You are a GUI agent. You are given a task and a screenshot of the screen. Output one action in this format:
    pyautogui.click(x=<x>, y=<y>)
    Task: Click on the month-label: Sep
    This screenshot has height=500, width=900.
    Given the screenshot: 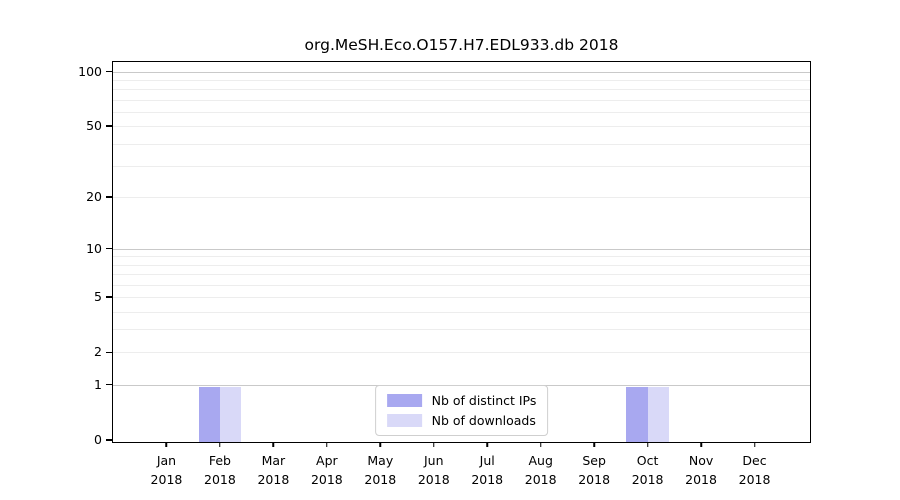 What is the action you would take?
    pyautogui.click(x=594, y=460)
    